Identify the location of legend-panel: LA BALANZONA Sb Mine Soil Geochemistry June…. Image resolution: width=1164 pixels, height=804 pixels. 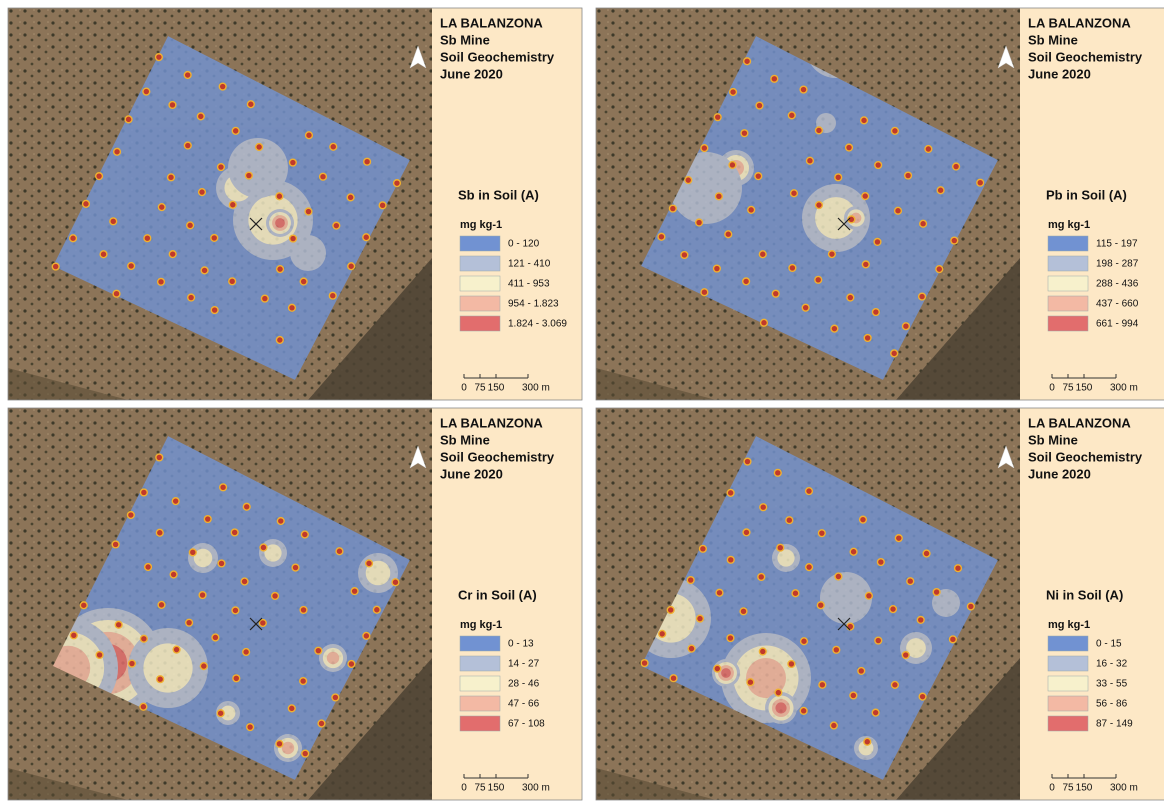
(1092, 204).